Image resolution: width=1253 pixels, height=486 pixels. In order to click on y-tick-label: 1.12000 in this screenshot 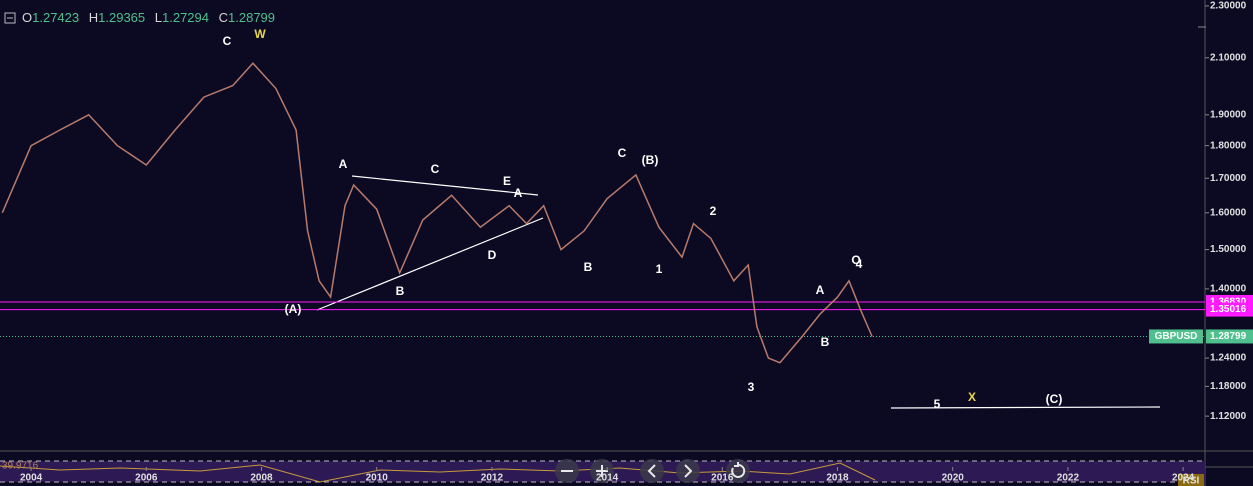, I will do `click(1228, 416)`.